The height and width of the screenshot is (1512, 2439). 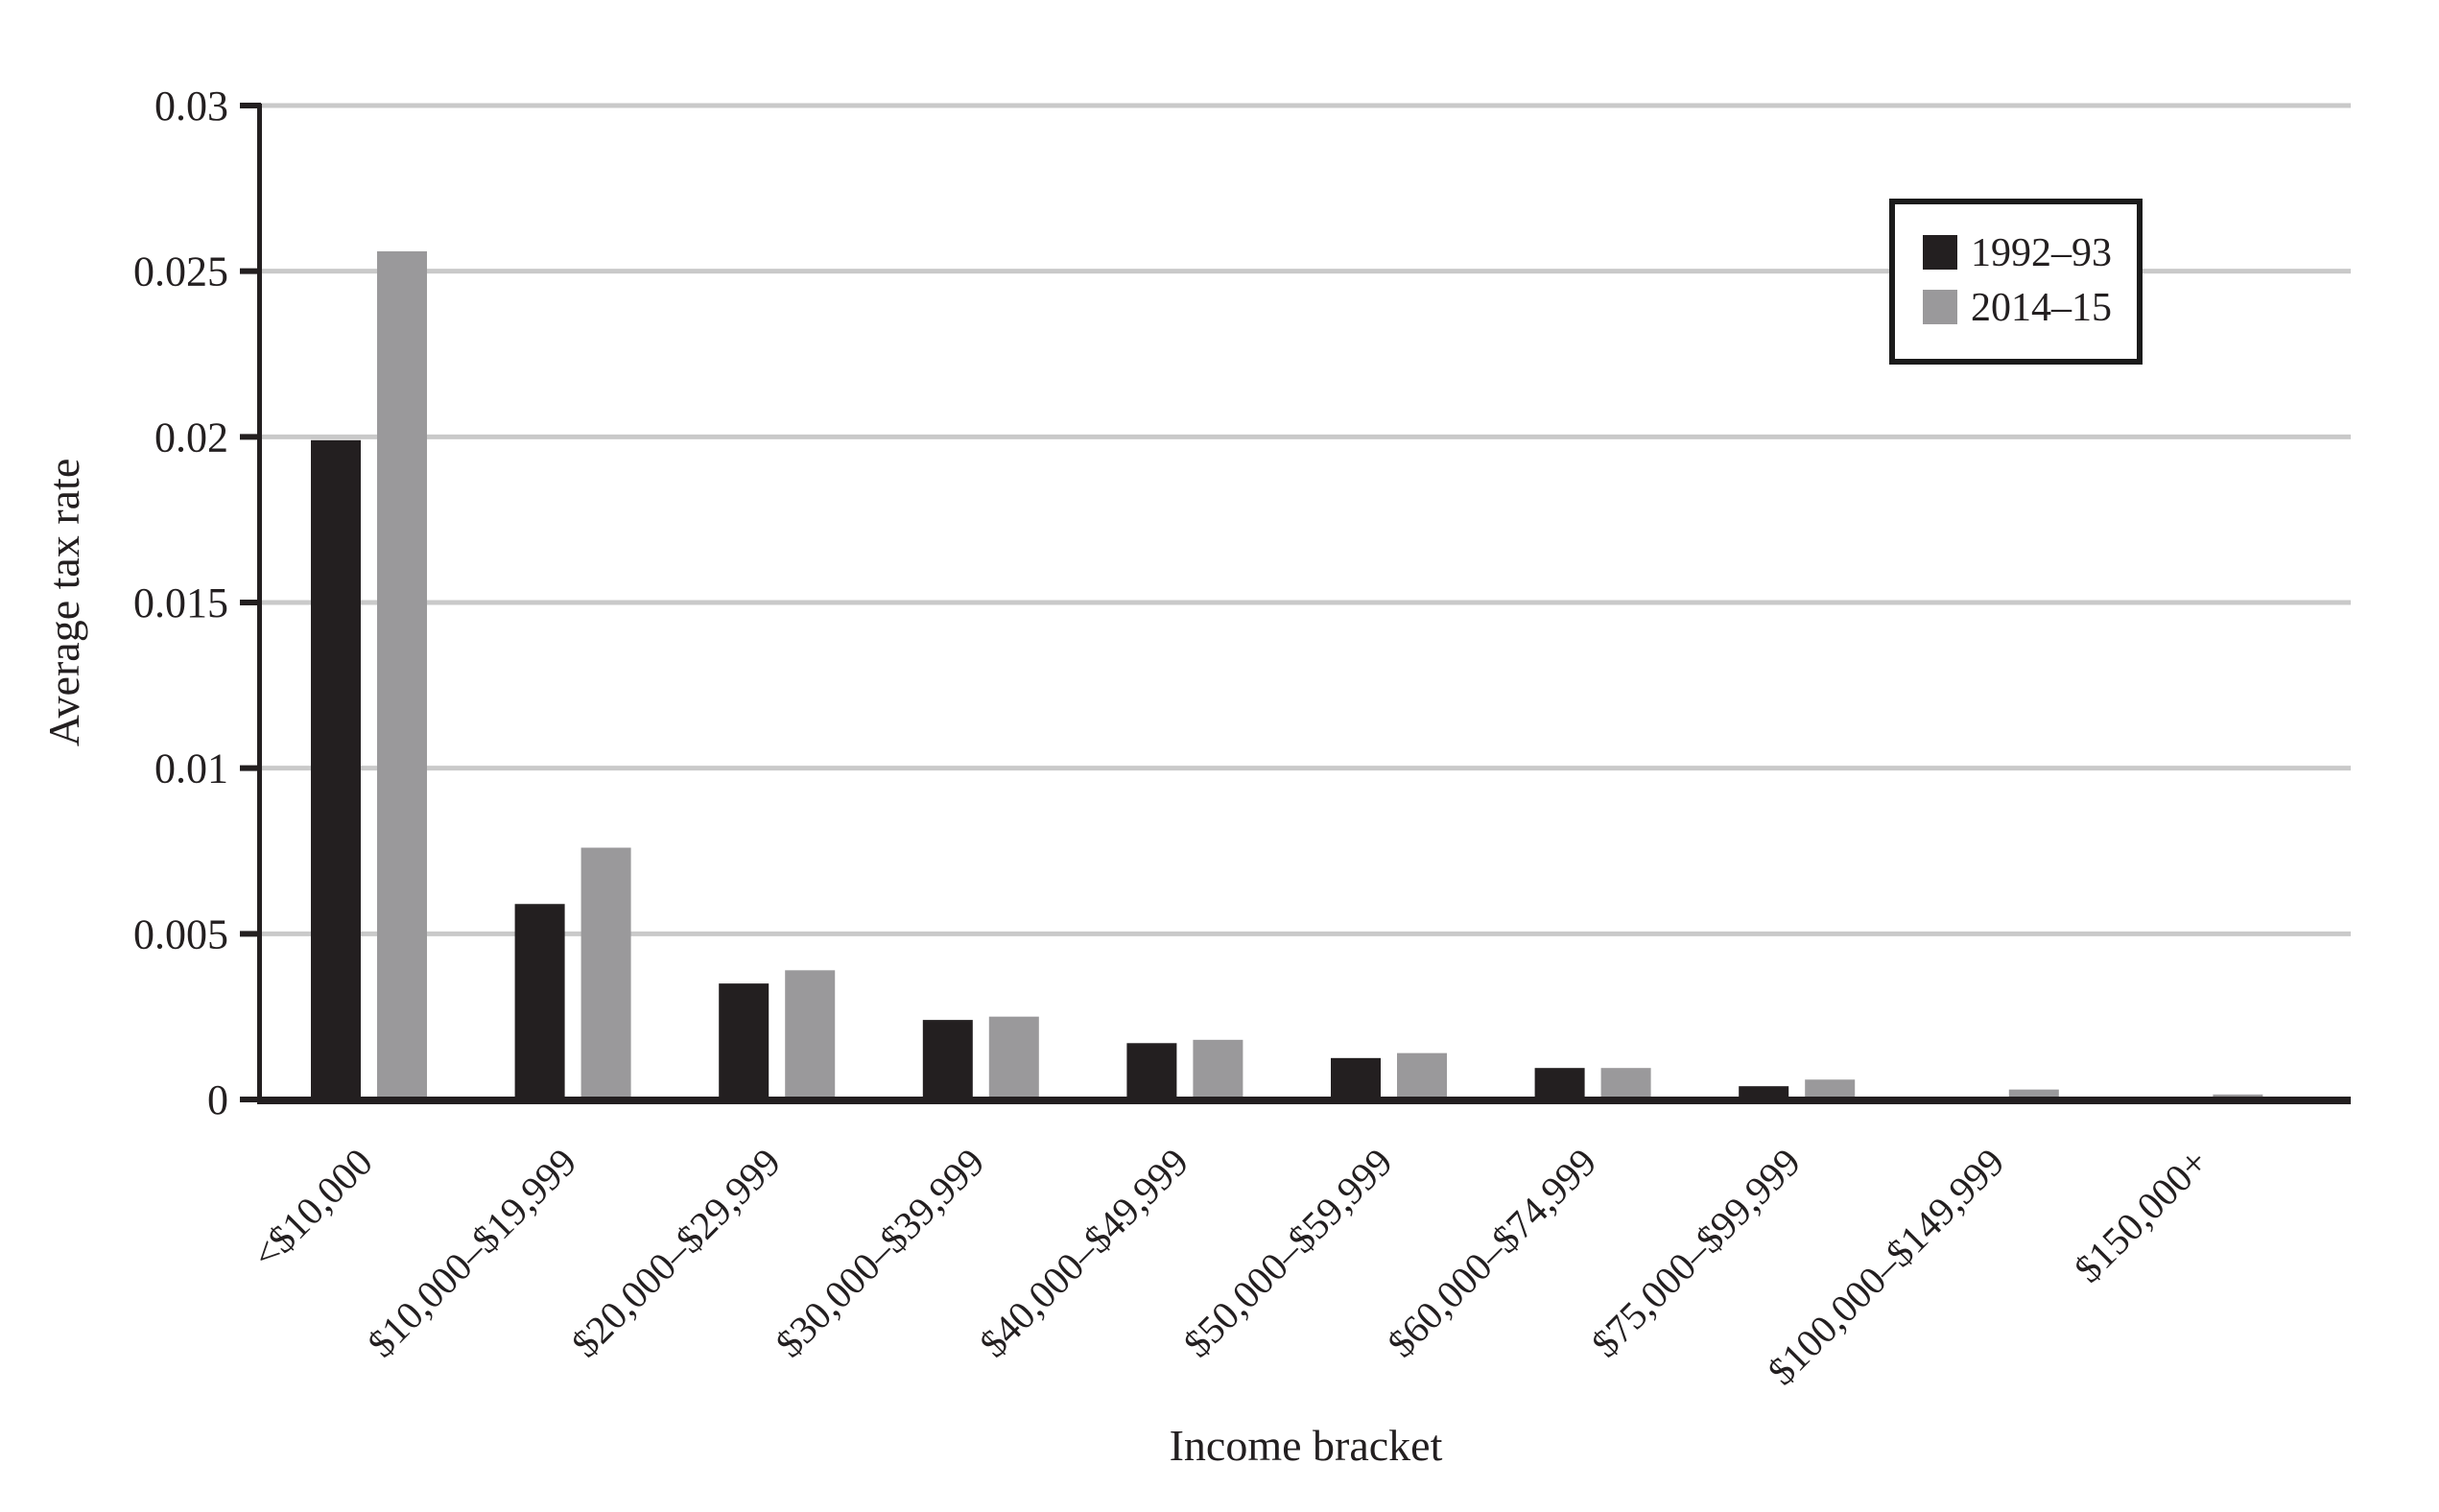 I want to click on x-axis-title: Income bracket, so click(x=1306, y=1445).